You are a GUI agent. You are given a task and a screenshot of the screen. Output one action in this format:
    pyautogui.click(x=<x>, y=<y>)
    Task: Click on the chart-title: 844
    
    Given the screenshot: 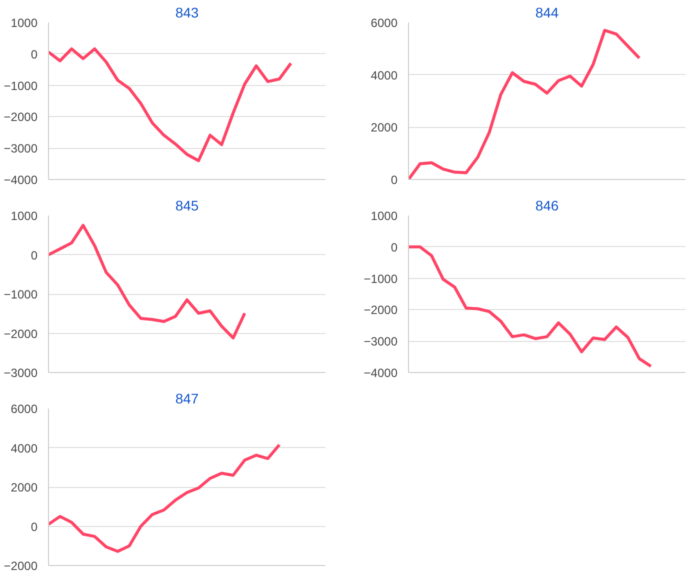 What is the action you would take?
    pyautogui.click(x=547, y=12)
    